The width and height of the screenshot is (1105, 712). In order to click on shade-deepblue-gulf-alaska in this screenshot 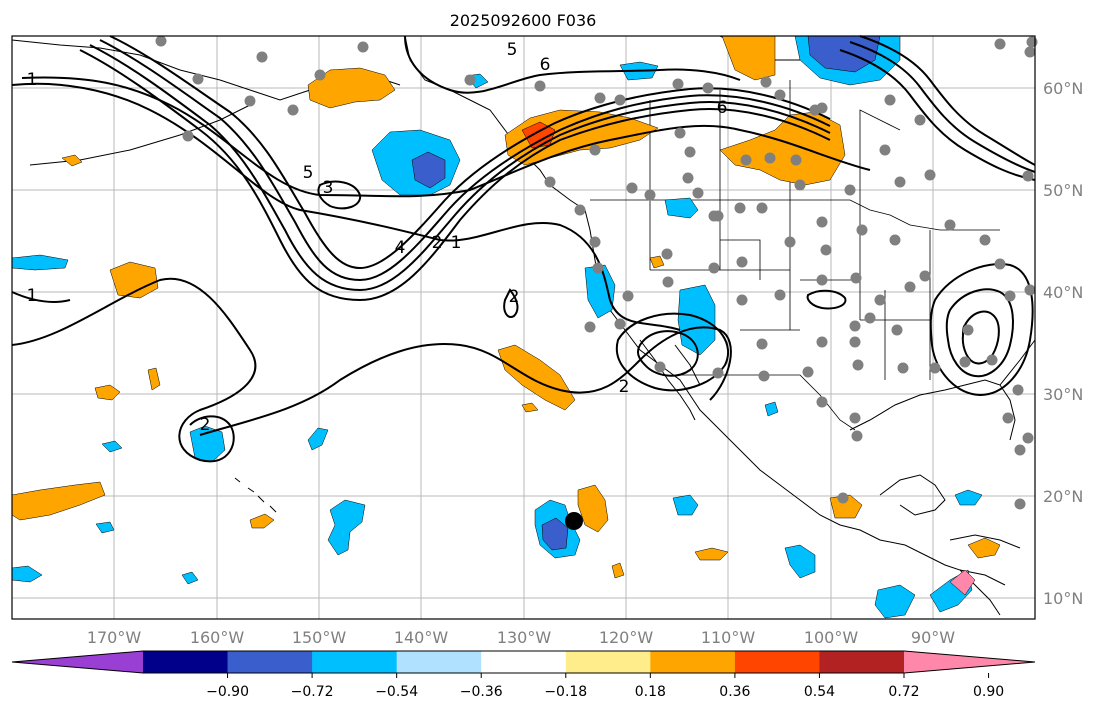, I will do `click(428, 170)`.